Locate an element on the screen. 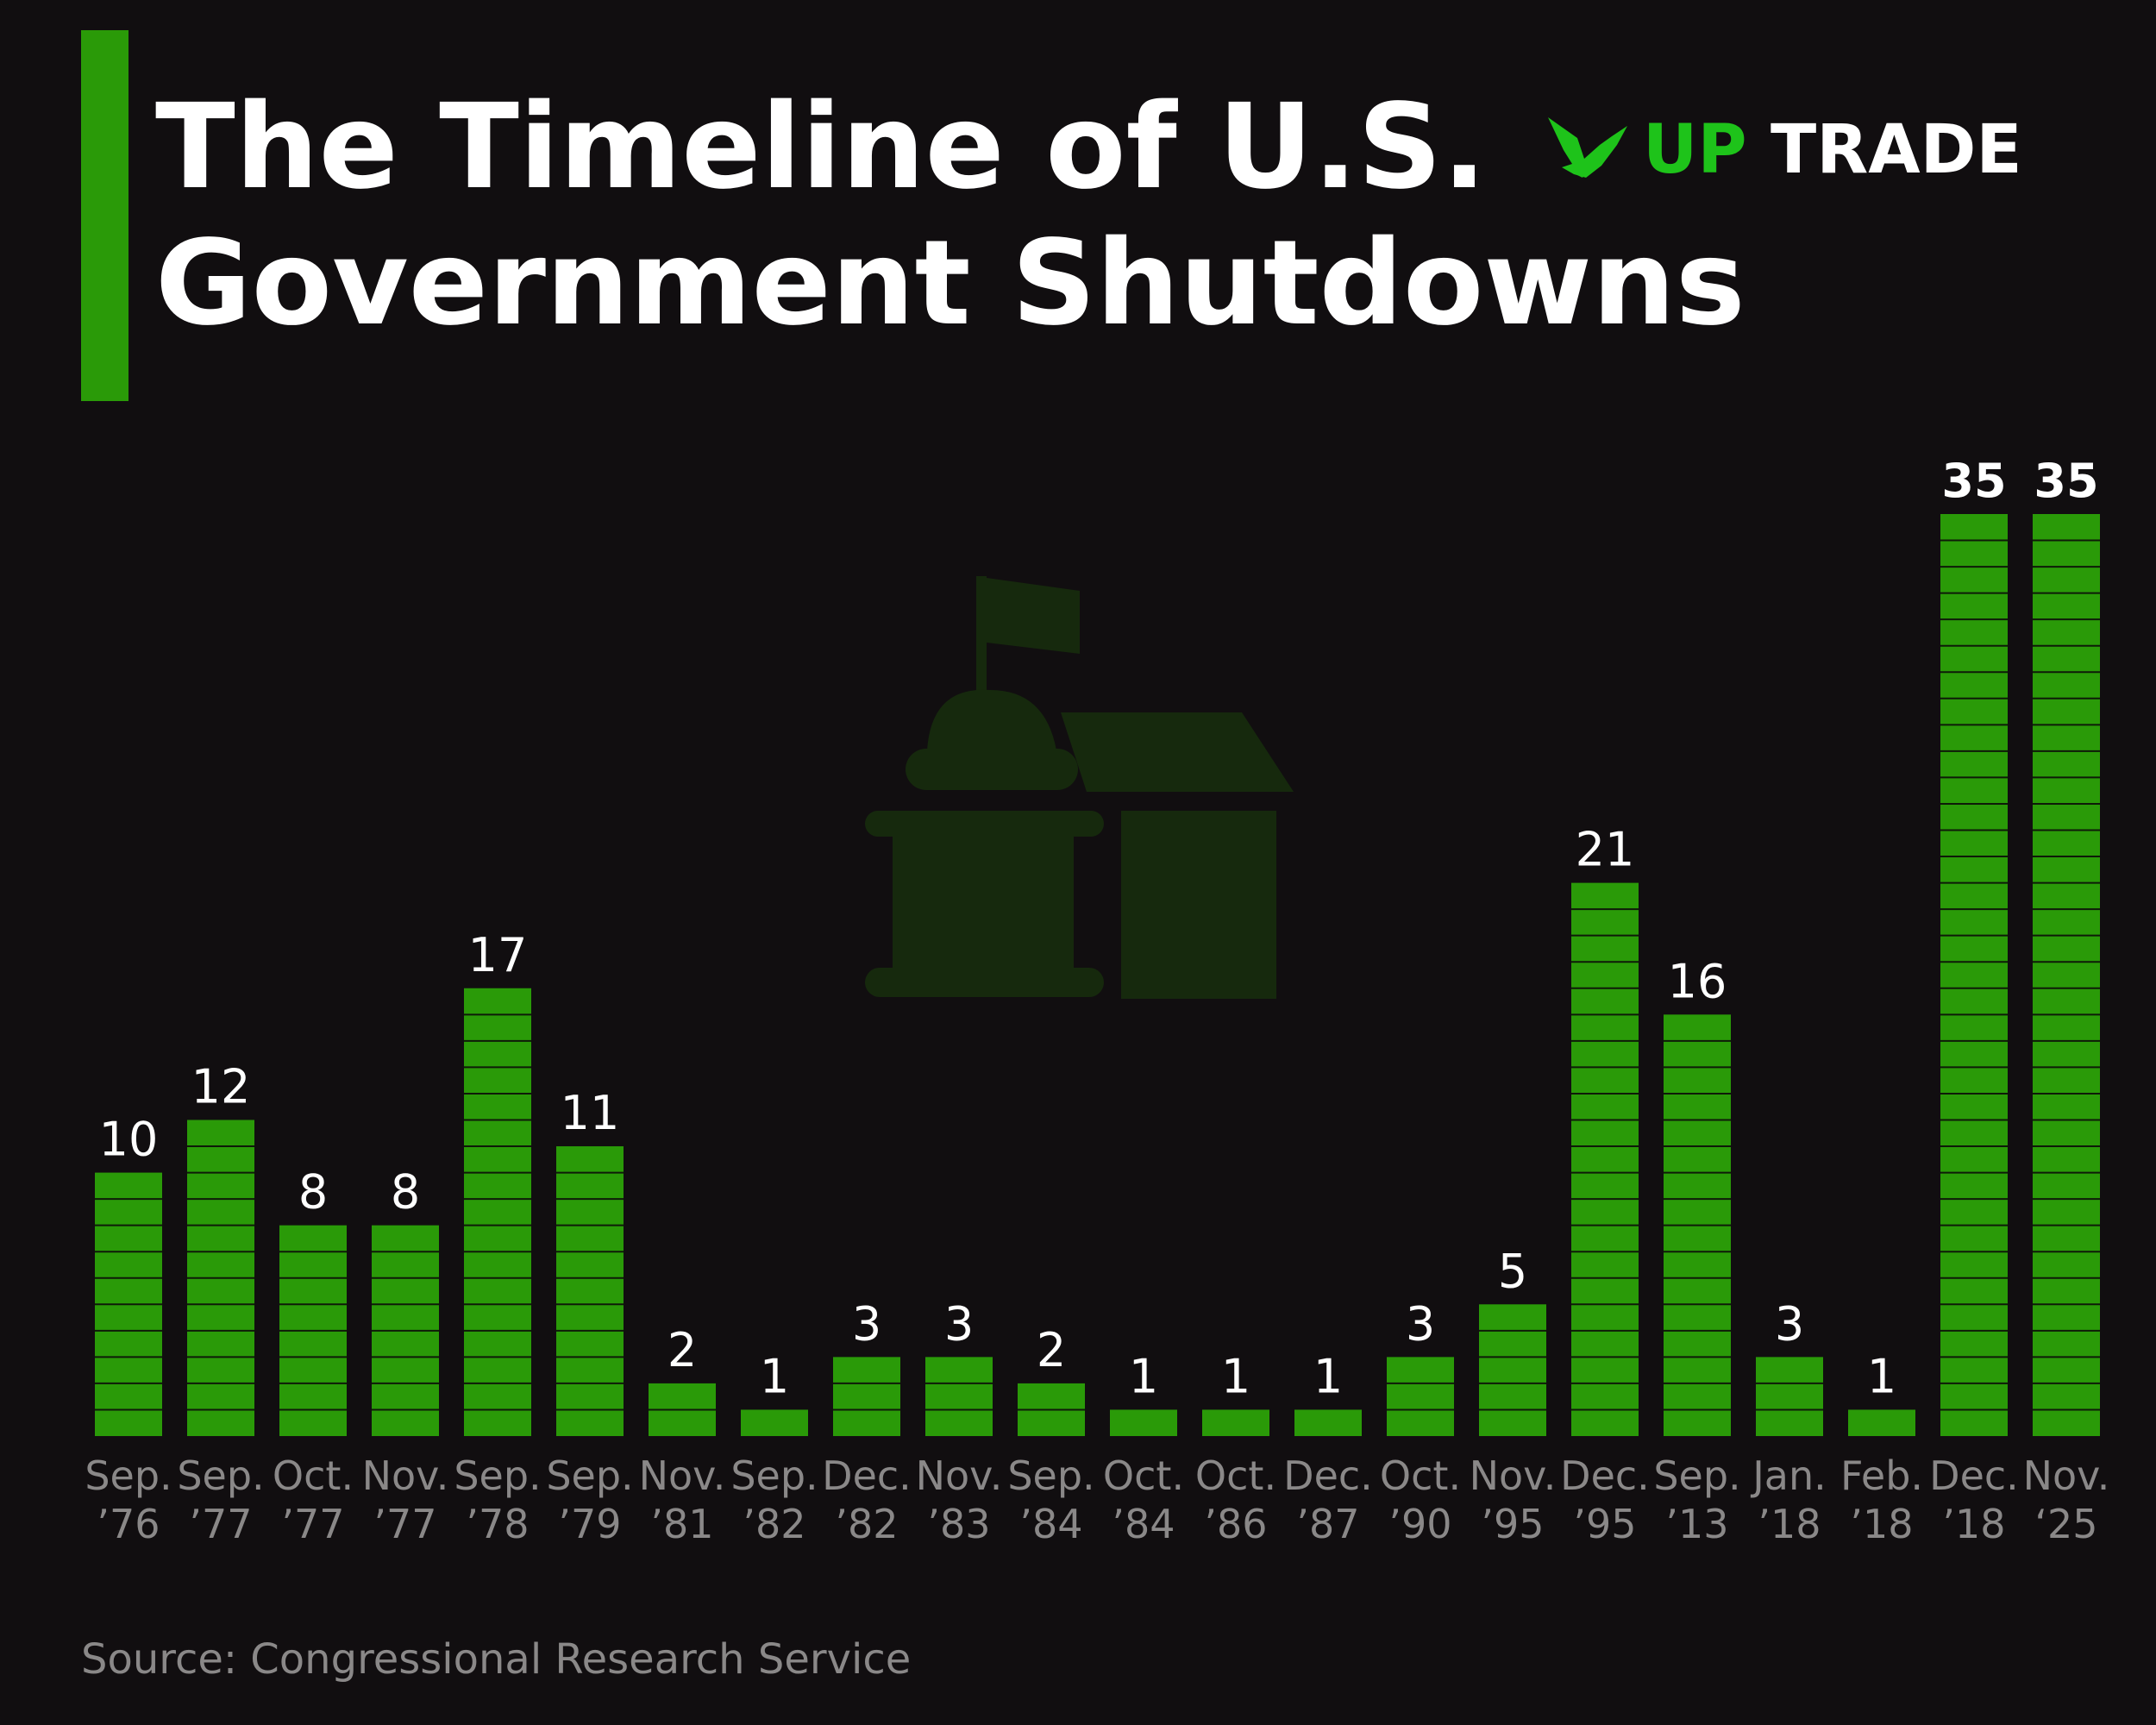 Image resolution: width=2156 pixels, height=1725 pixels. value-label: 11 is located at coordinates (590, 1113).